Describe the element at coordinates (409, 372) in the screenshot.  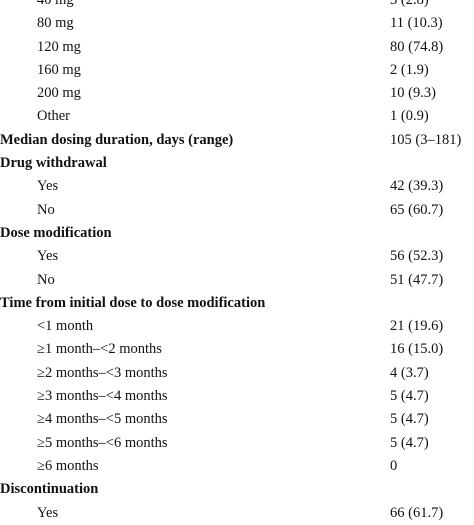
I see `row-value: 4 (3.7)` at that location.